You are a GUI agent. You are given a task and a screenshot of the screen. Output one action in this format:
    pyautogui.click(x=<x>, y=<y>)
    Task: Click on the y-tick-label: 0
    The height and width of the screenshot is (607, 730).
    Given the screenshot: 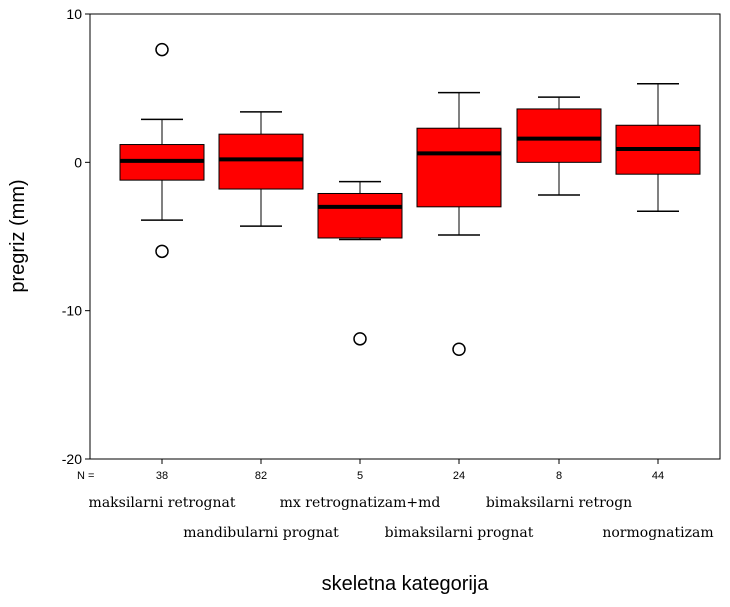 What is the action you would take?
    pyautogui.click(x=78, y=162)
    